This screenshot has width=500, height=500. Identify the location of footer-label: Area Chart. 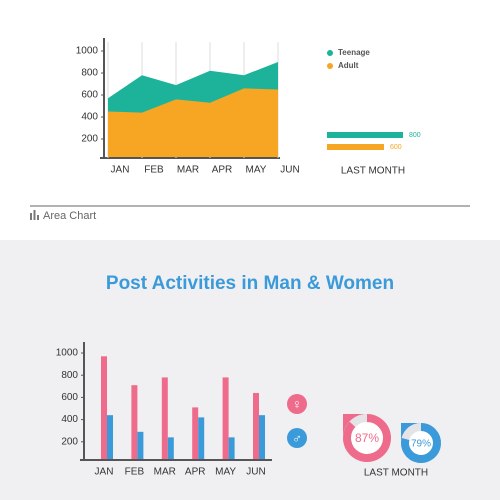
(69, 216).